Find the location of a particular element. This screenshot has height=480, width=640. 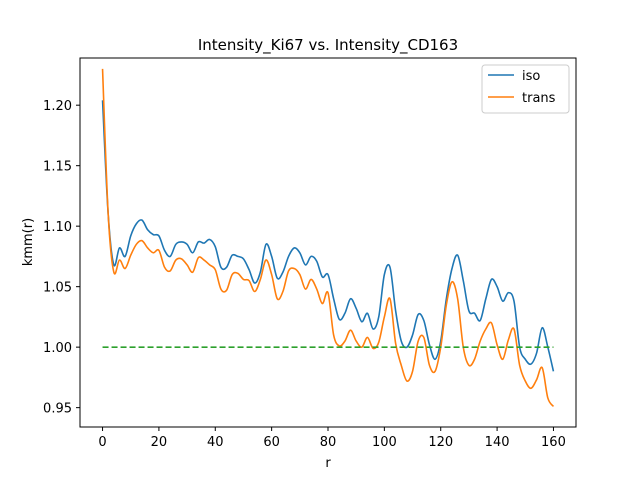

x-tick-label: 40 is located at coordinates (215, 442).